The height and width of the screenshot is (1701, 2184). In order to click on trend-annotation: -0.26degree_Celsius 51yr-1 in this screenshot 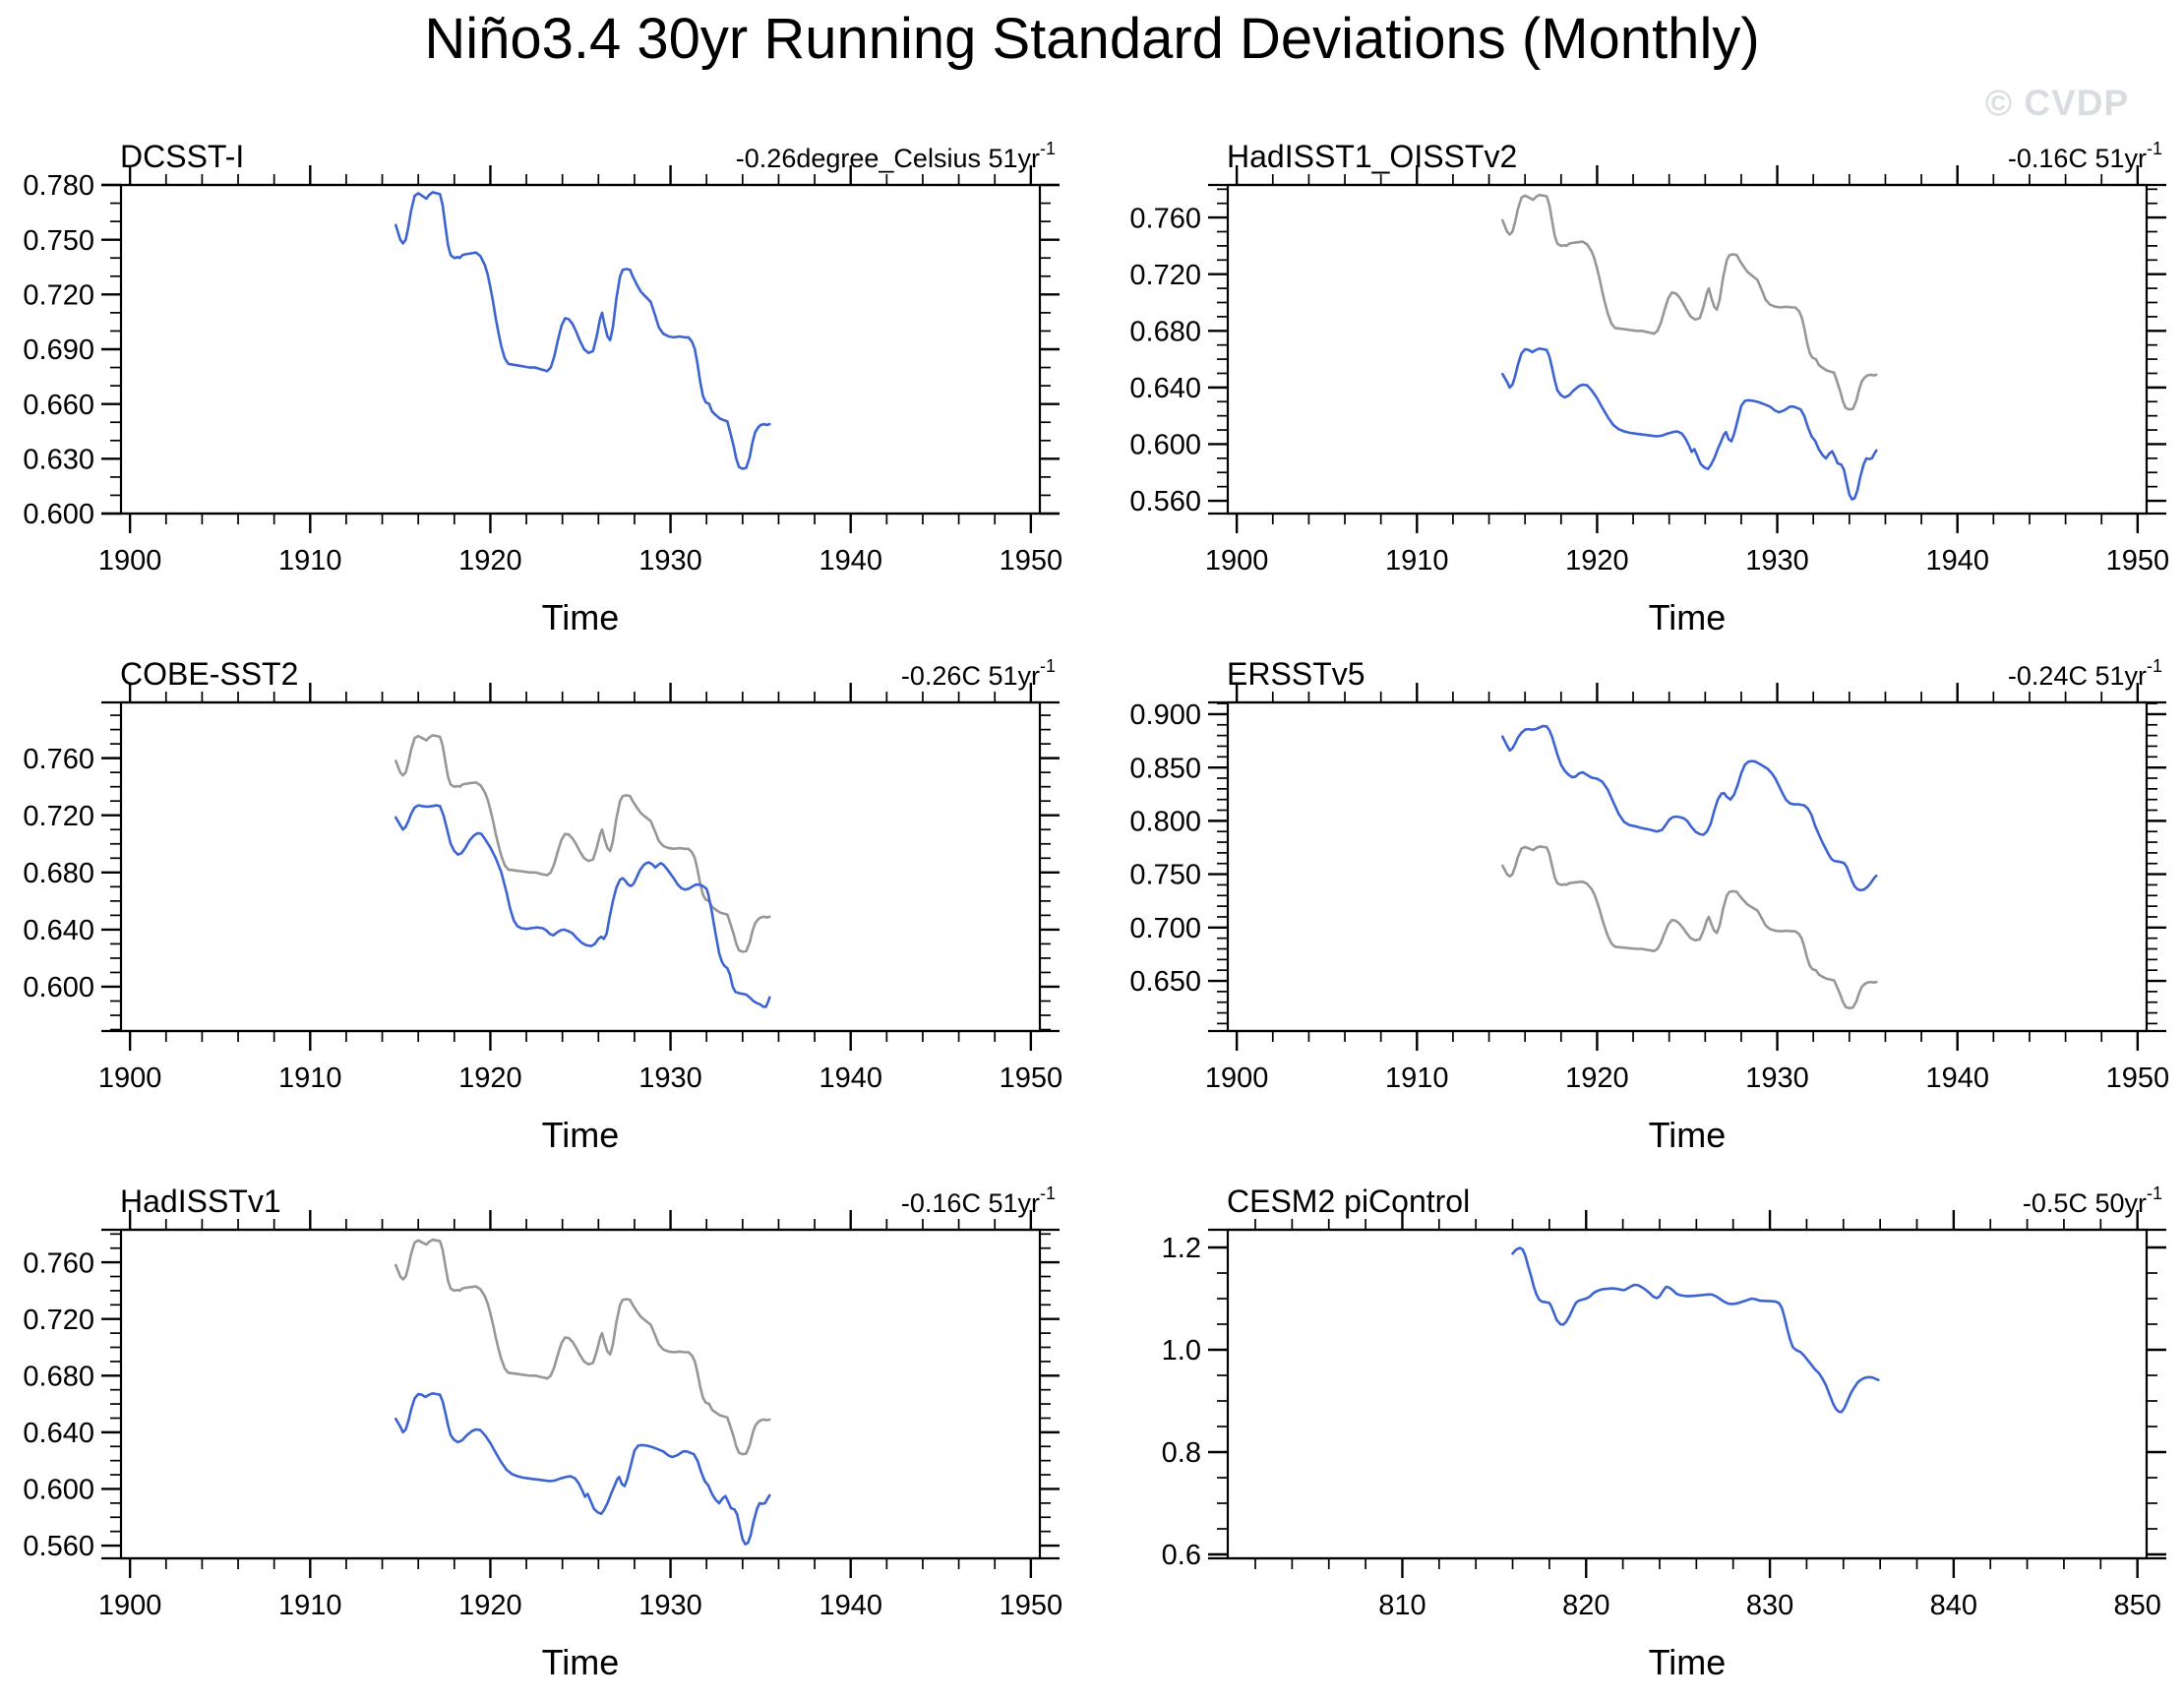, I will do `click(896, 156)`.